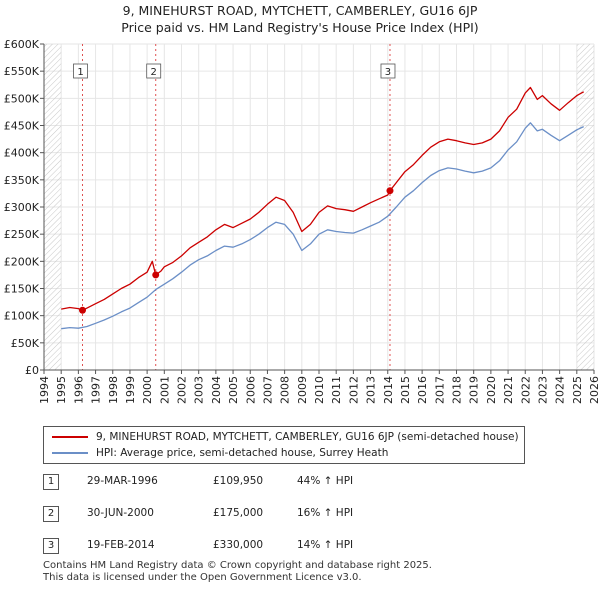  I want to click on x-tick-label: 2017, so click(439, 390).